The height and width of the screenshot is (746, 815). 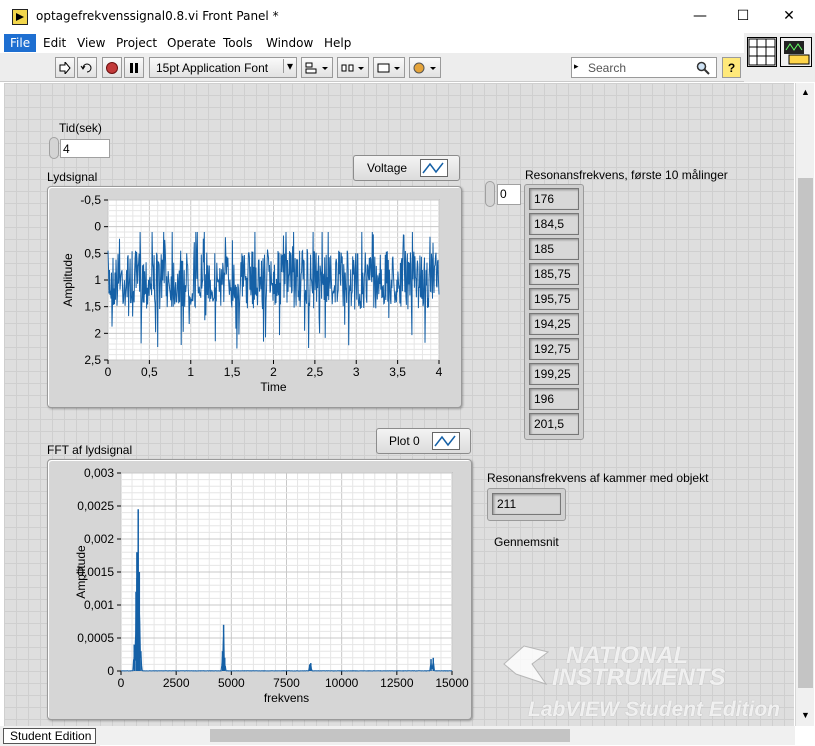 What do you see at coordinates (65, 67) in the screenshot?
I see `run-arrow-icon` at bounding box center [65, 67].